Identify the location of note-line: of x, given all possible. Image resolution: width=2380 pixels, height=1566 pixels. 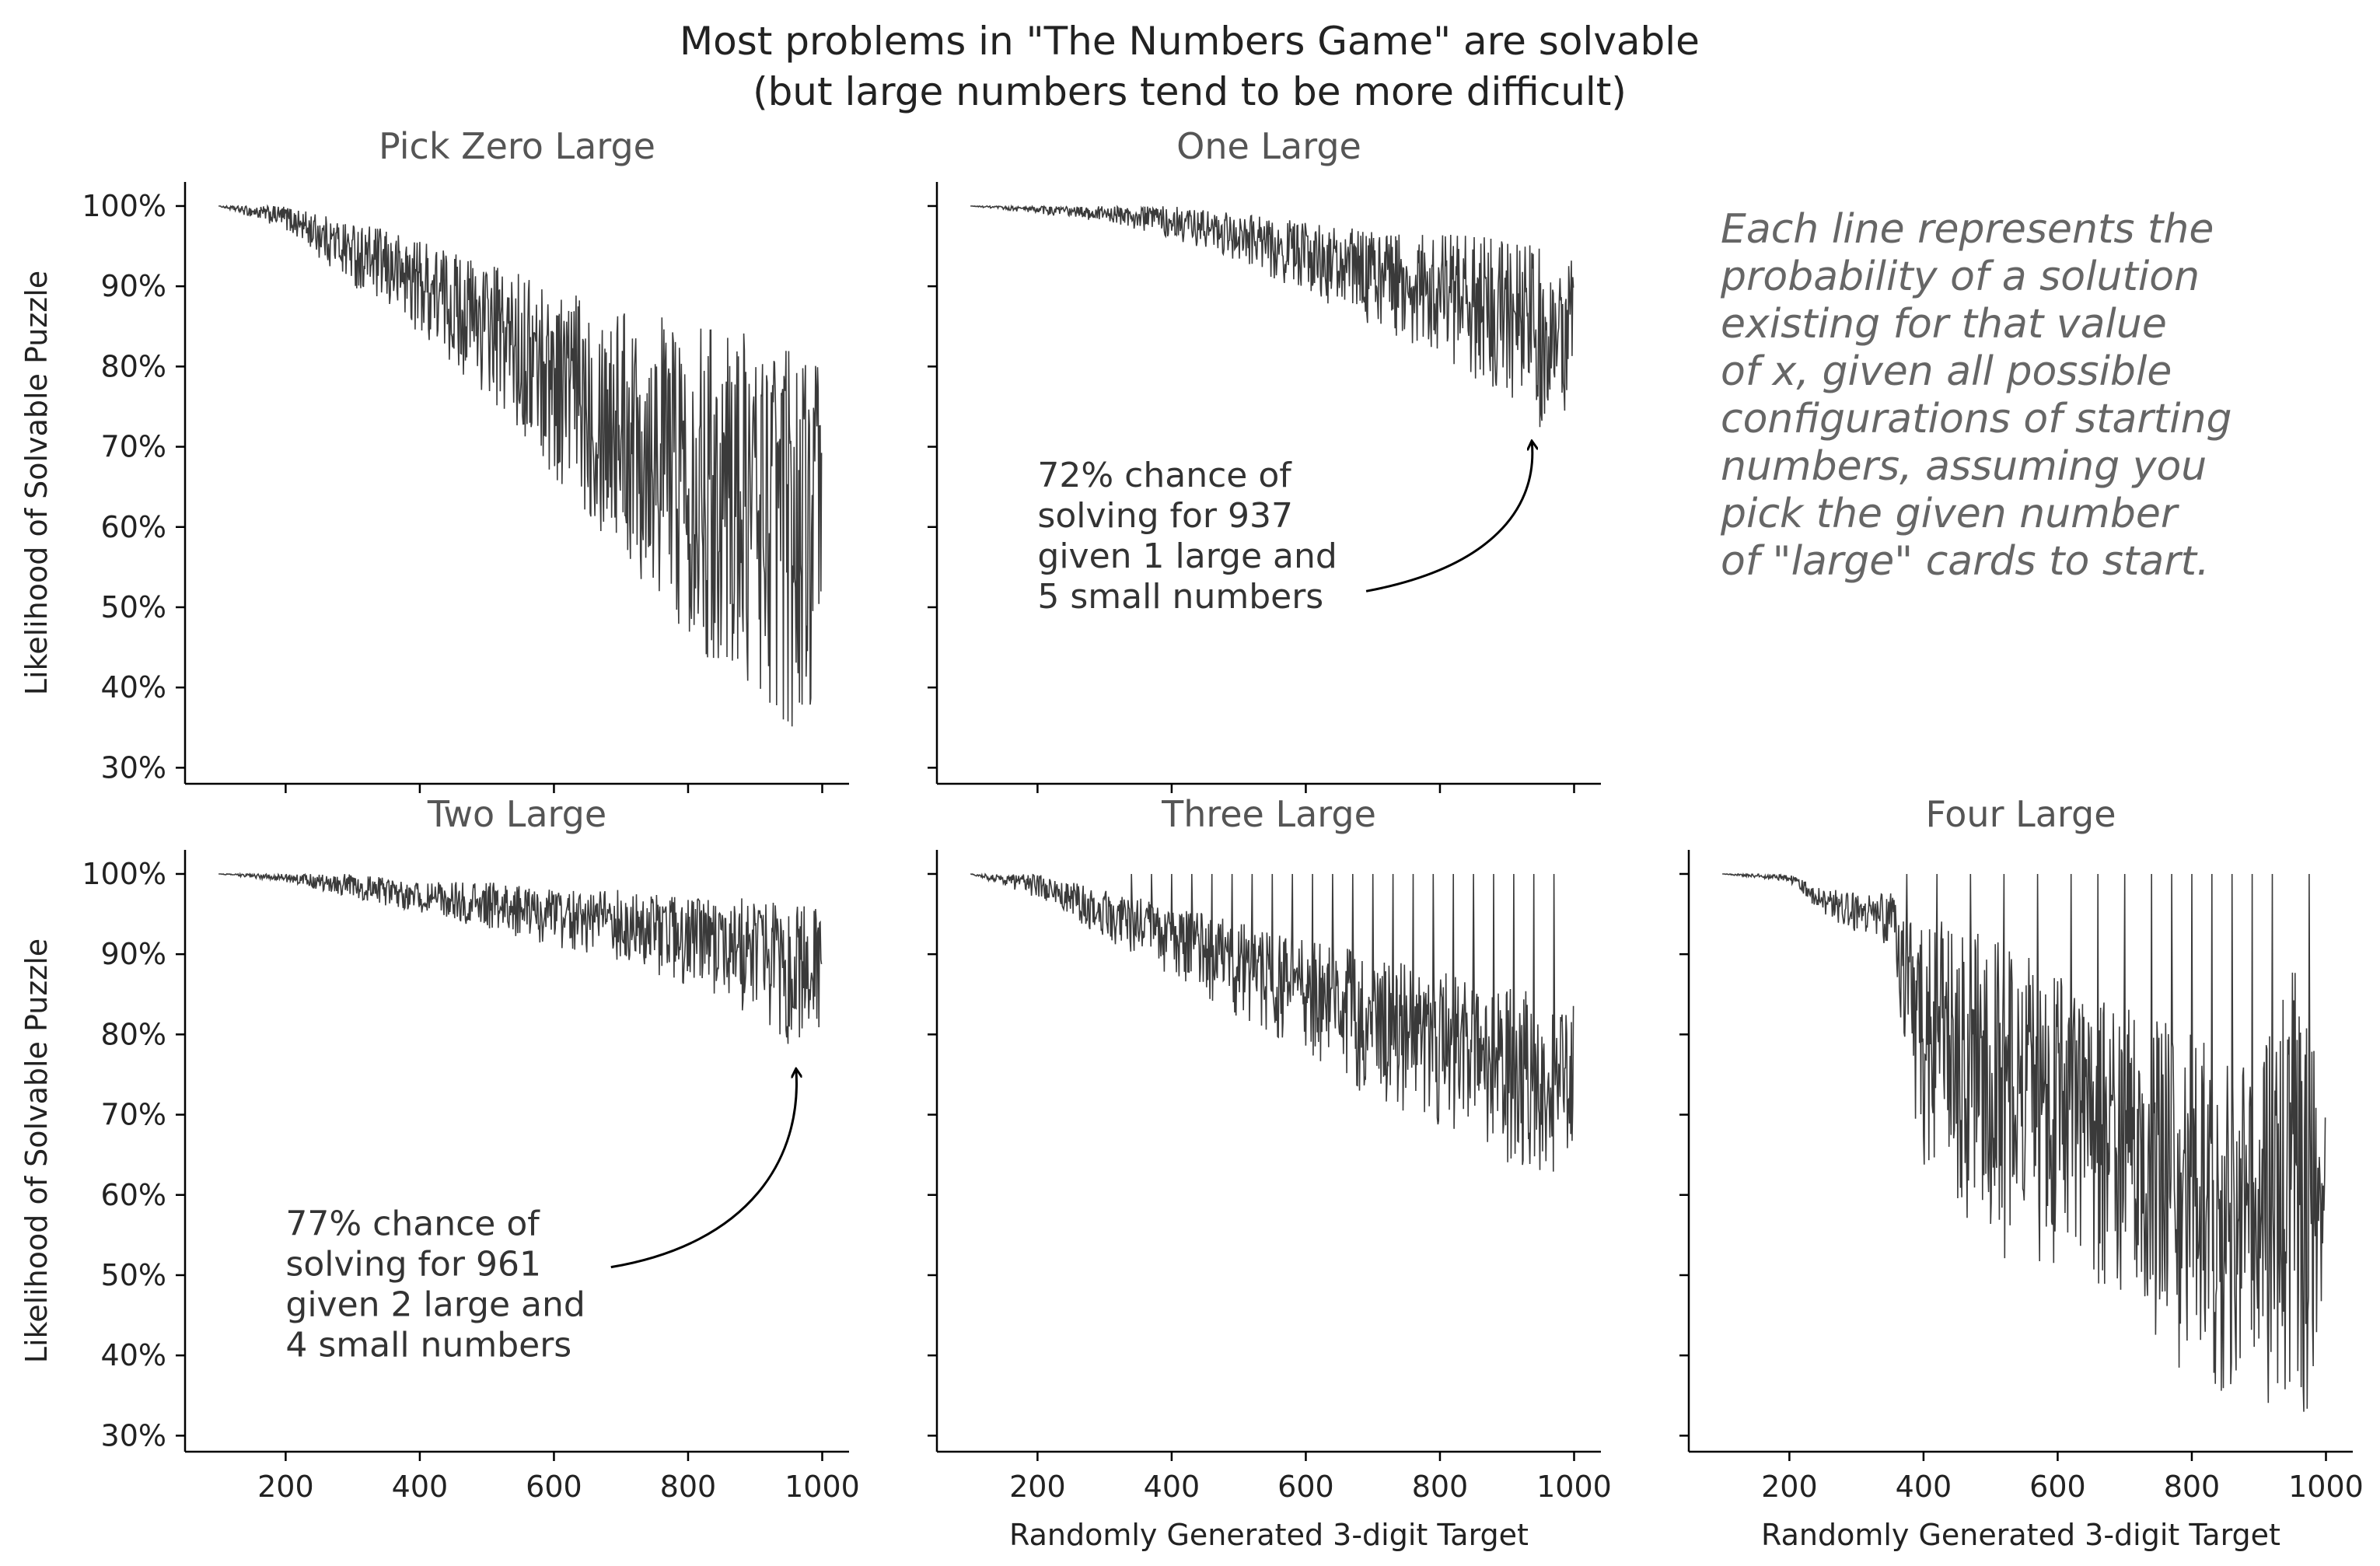
(1947, 371).